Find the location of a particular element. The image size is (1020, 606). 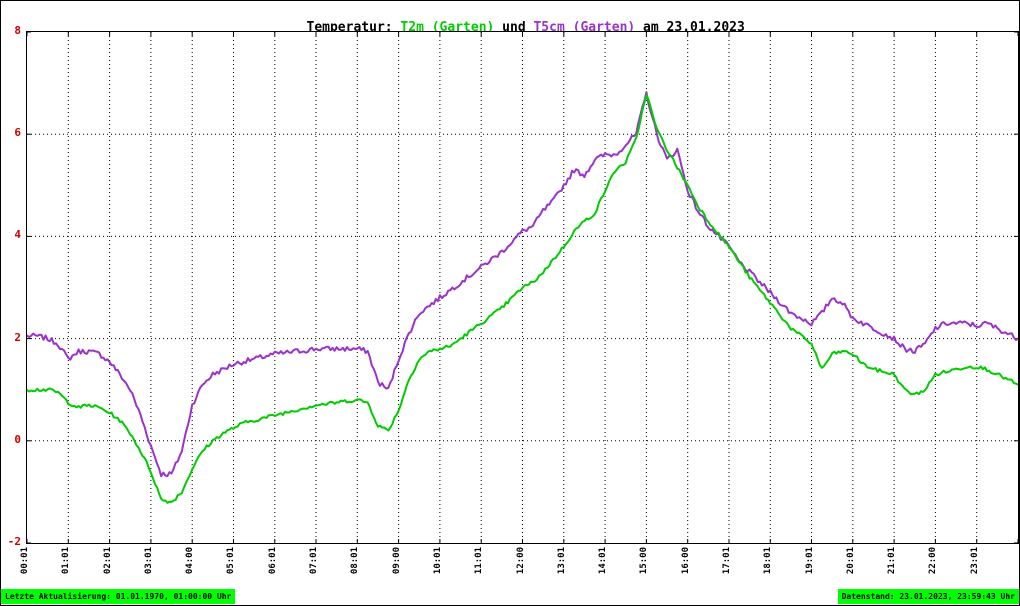

x-tick-label: 13:01 is located at coordinates (561, 561).